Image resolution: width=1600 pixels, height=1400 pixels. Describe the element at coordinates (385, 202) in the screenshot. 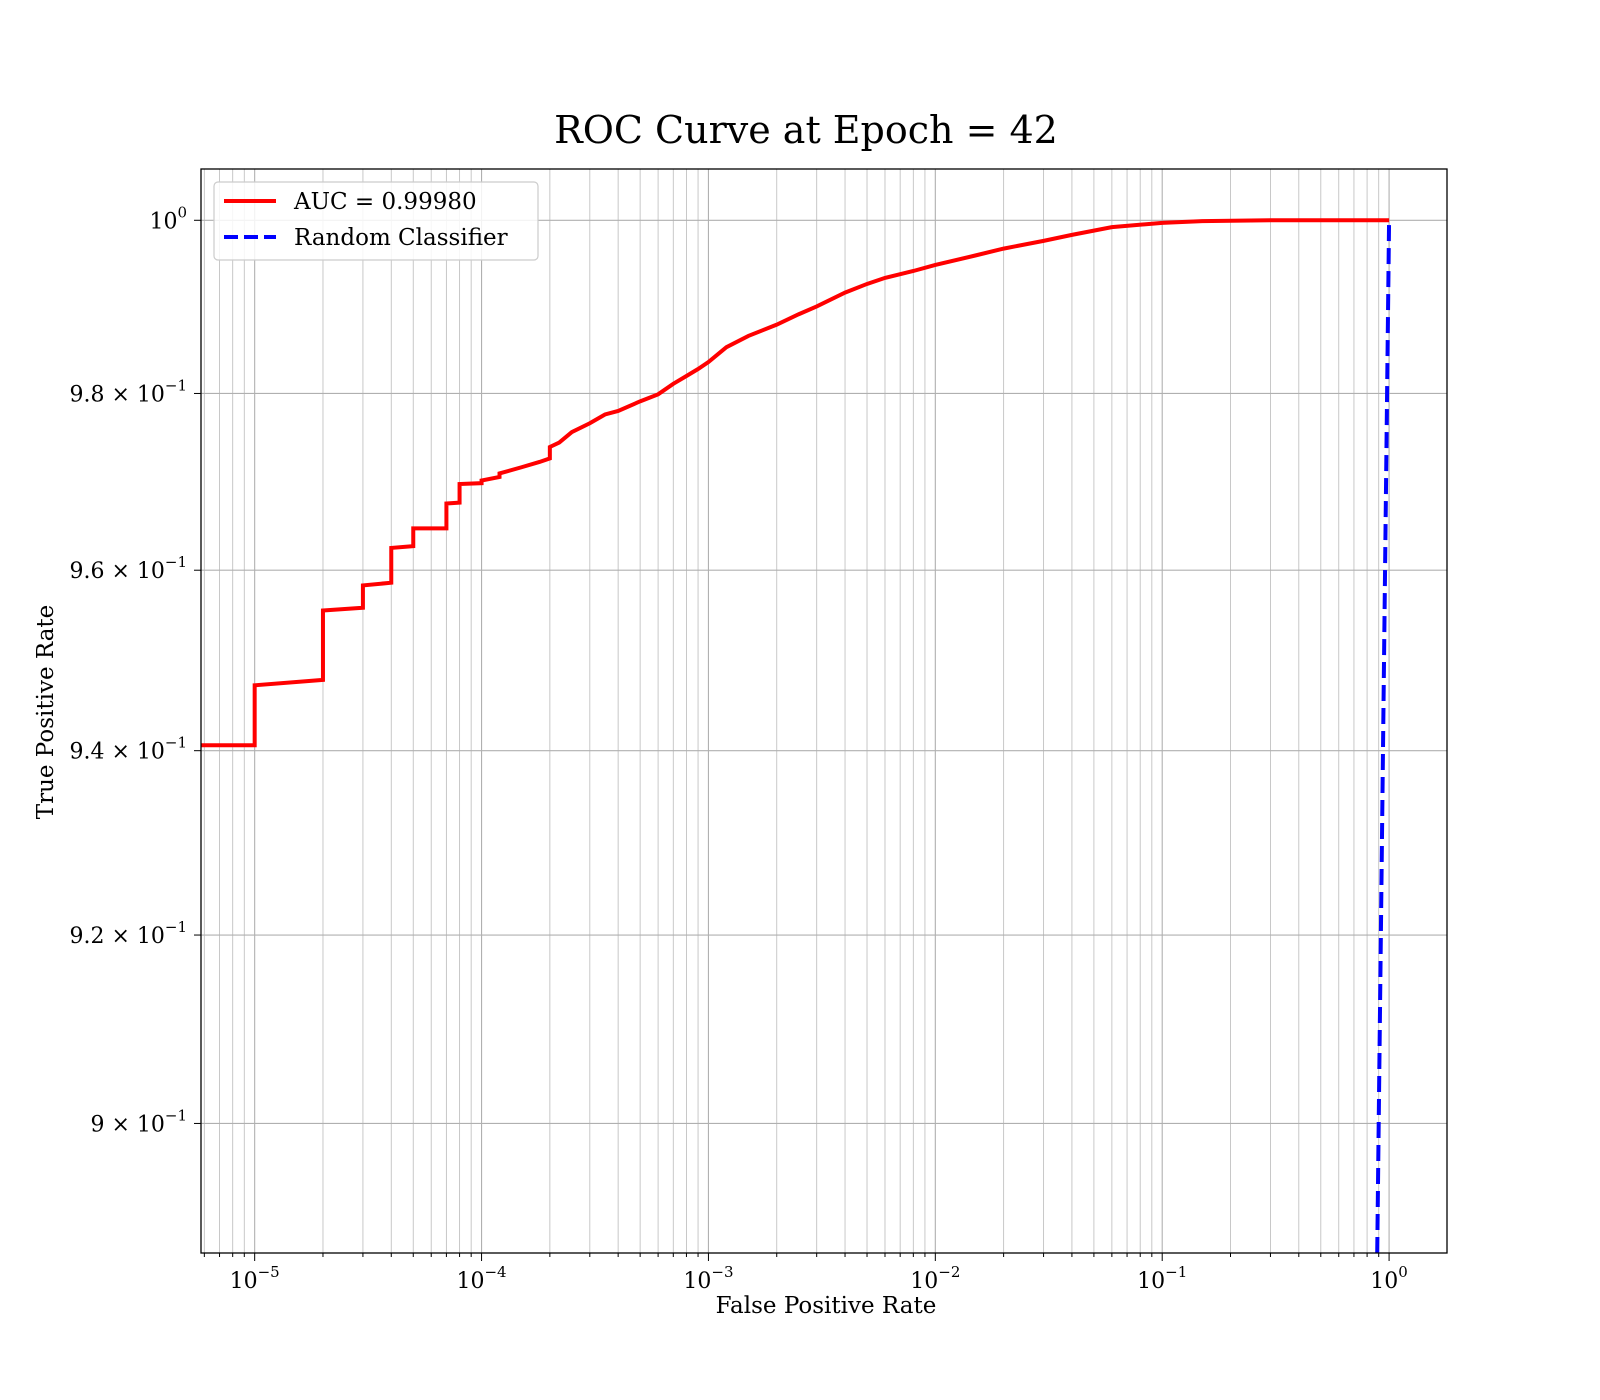

I see `legend-label-auc: AUC = 0.99980` at that location.